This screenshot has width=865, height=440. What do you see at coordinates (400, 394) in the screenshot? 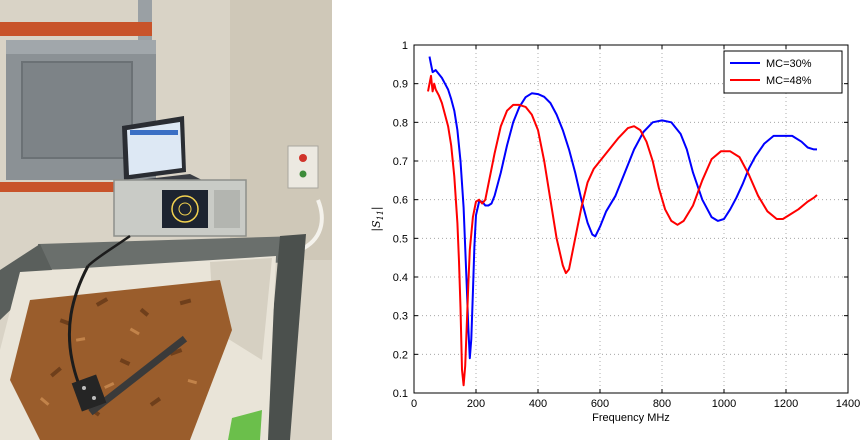
I see `y-tick-label: 0.1` at bounding box center [400, 394].